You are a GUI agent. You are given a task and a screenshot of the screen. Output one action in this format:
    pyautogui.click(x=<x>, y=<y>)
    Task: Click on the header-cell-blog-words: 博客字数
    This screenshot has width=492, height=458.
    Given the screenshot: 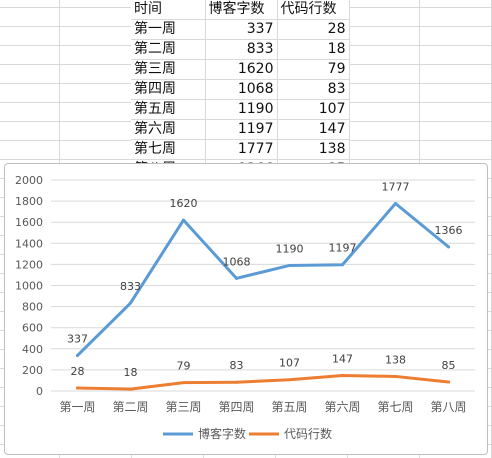 What is the action you would take?
    pyautogui.click(x=241, y=10)
    